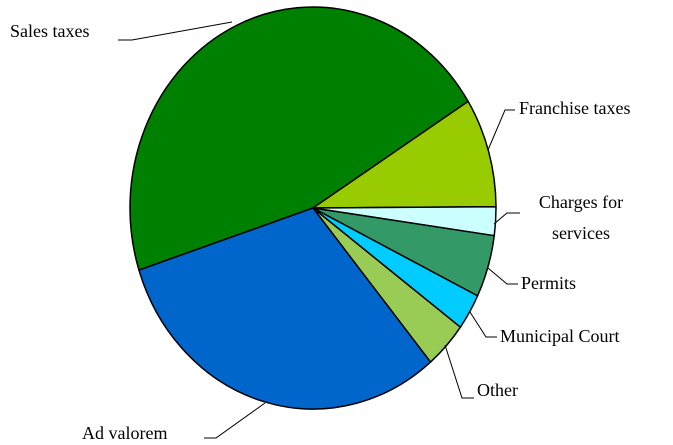 The height and width of the screenshot is (445, 673). I want to click on slice-label: Municipal Court, so click(560, 336).